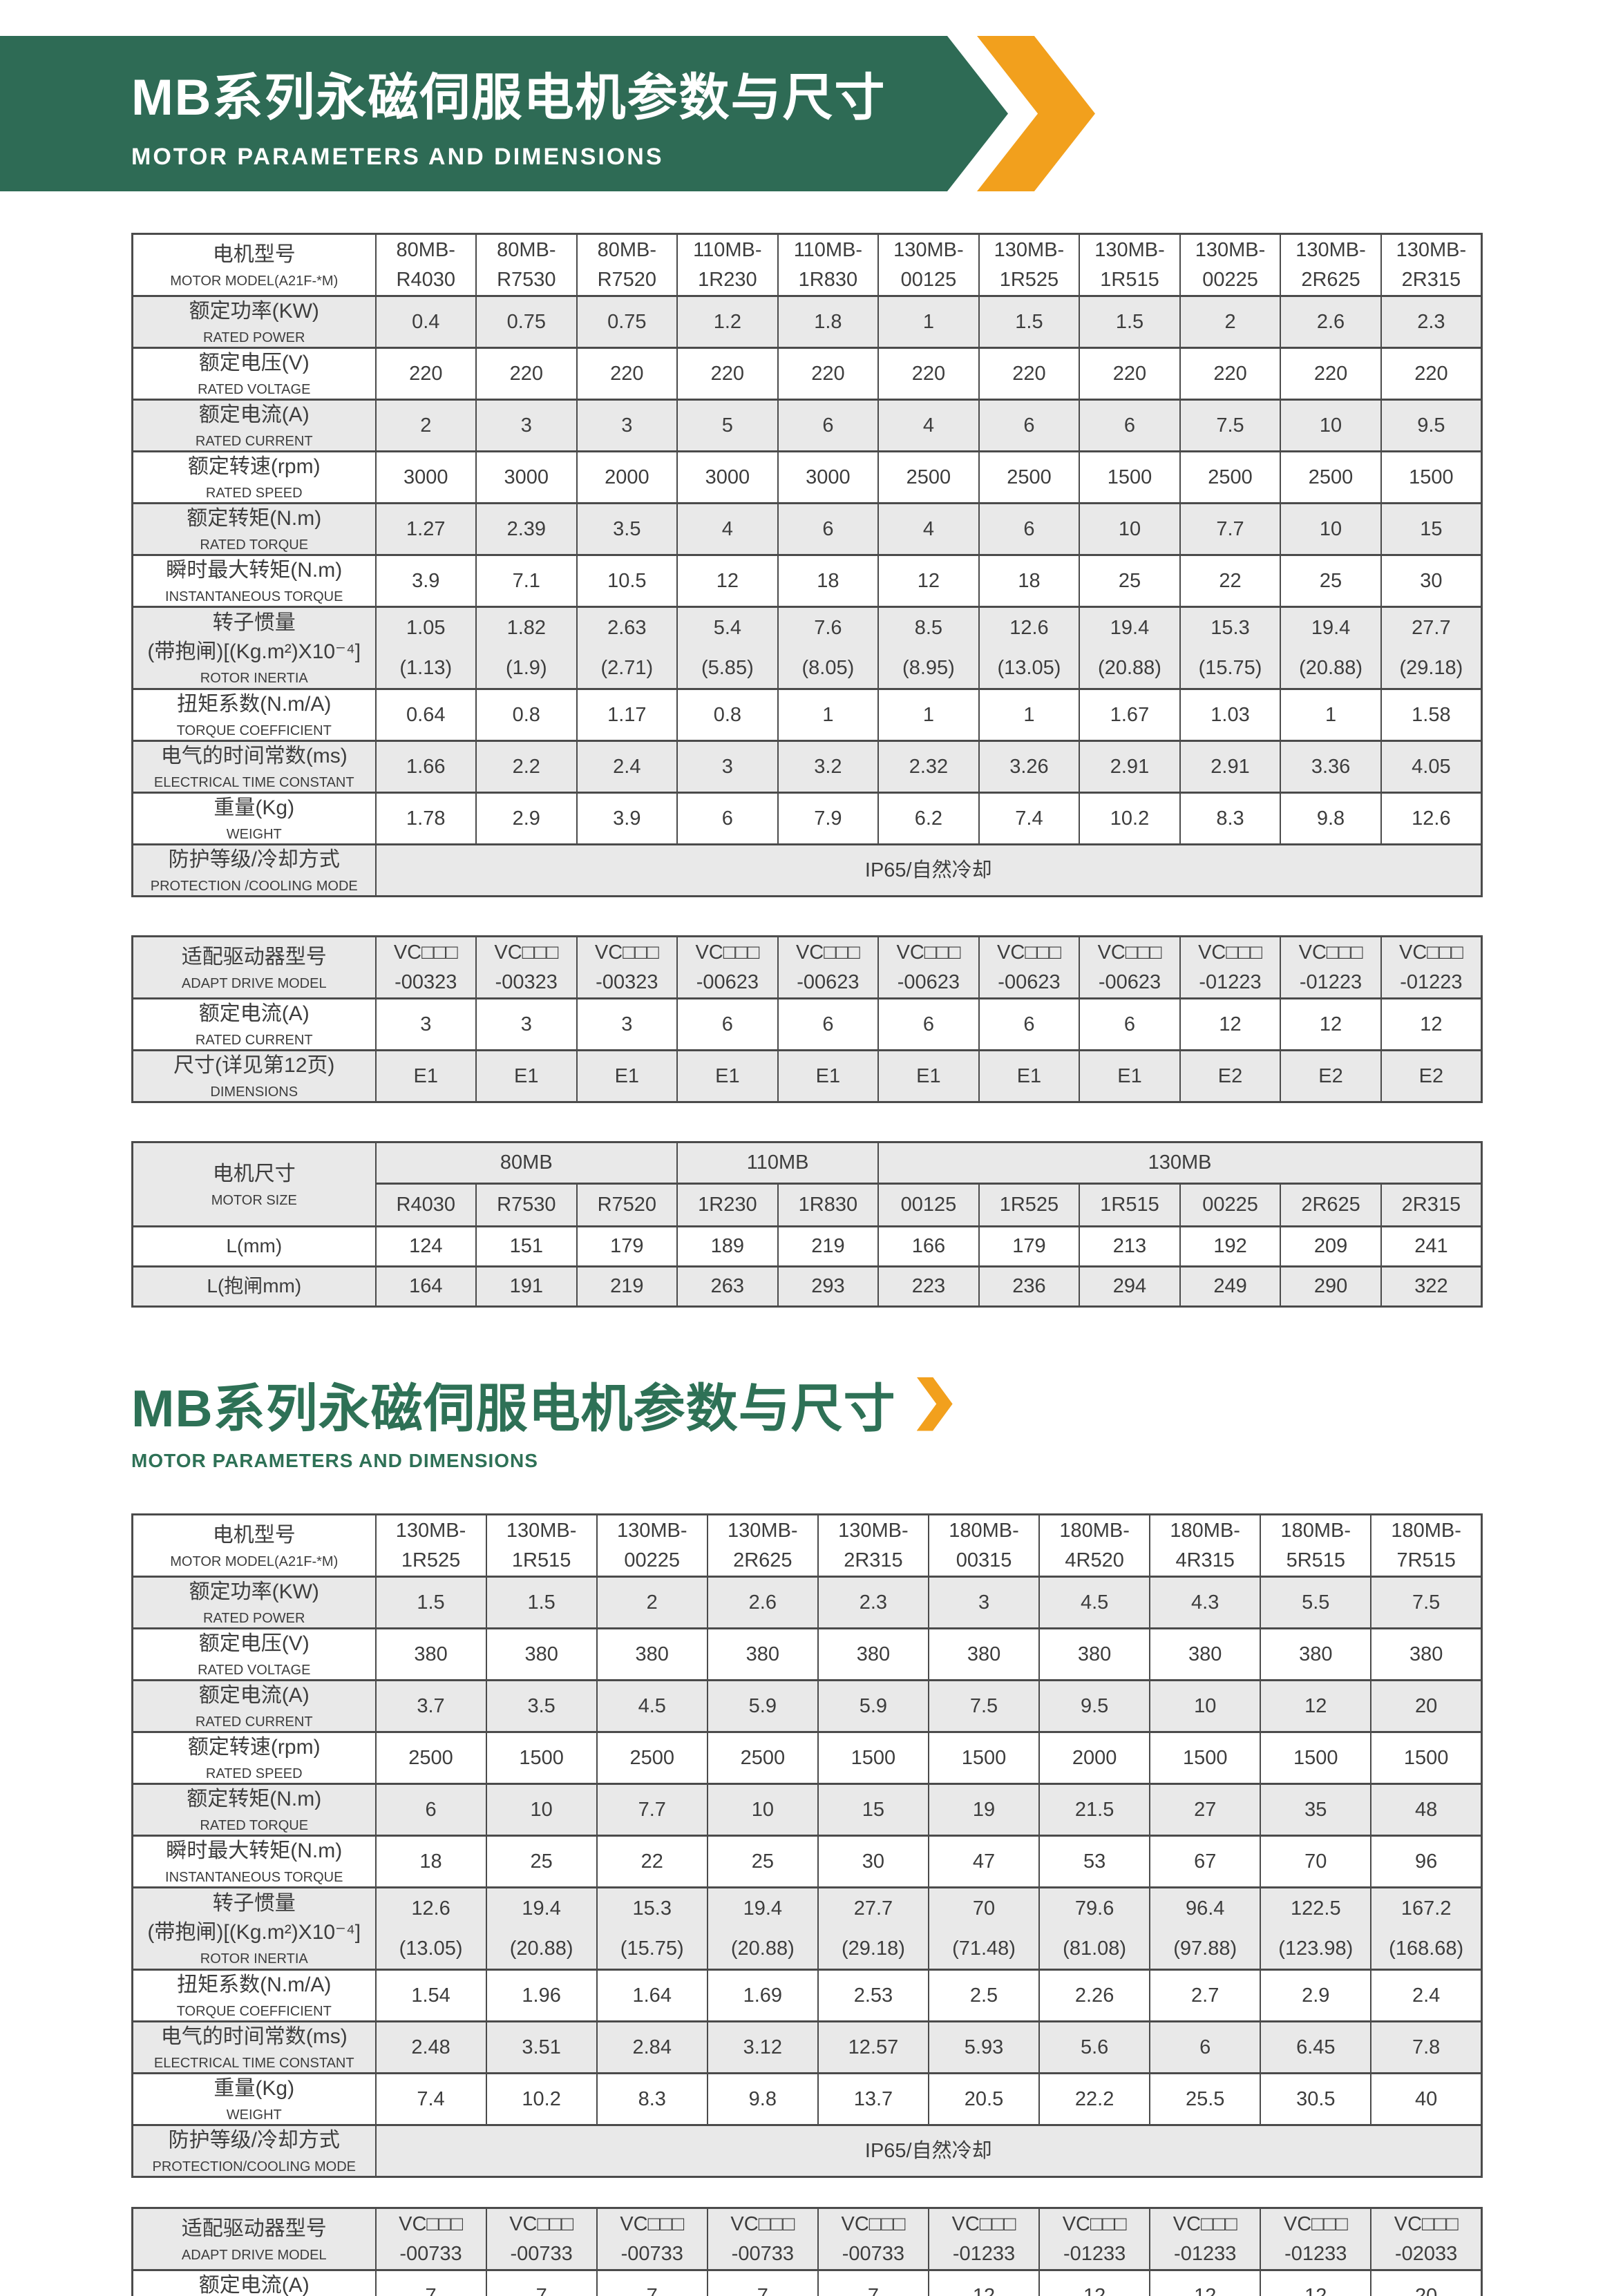 The image size is (1614, 2296). What do you see at coordinates (1316, 1928) in the screenshot?
I see `value-cell: 122.5 (123.98)` at bounding box center [1316, 1928].